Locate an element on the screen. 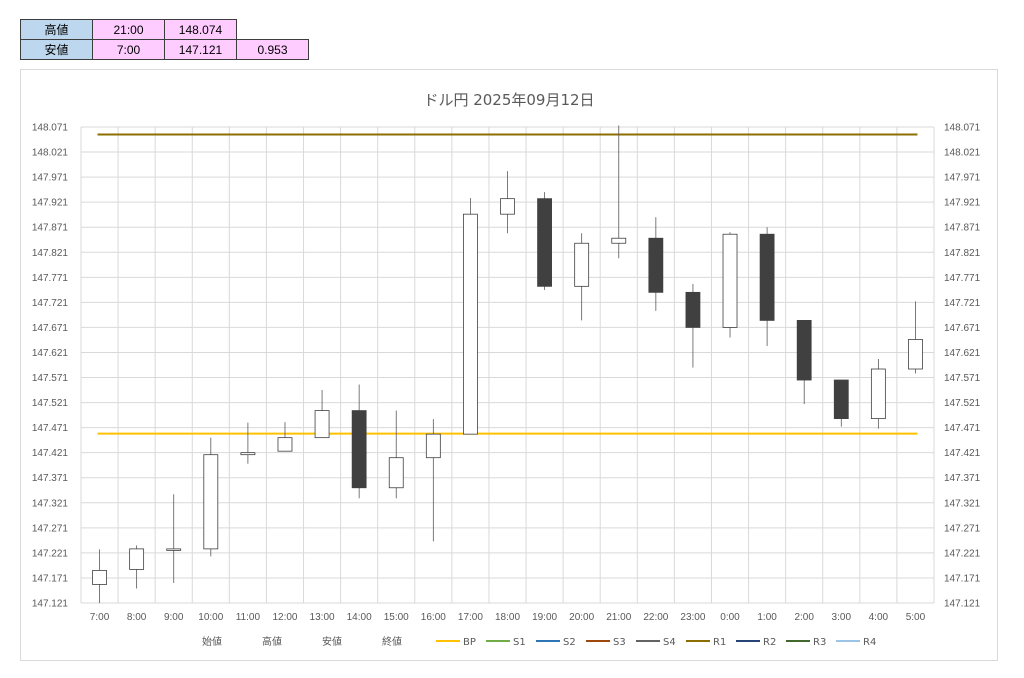 Image resolution: width=1024 pixels, height=678 pixels. y-tick-label-right: 147.121 is located at coordinates (962, 604).